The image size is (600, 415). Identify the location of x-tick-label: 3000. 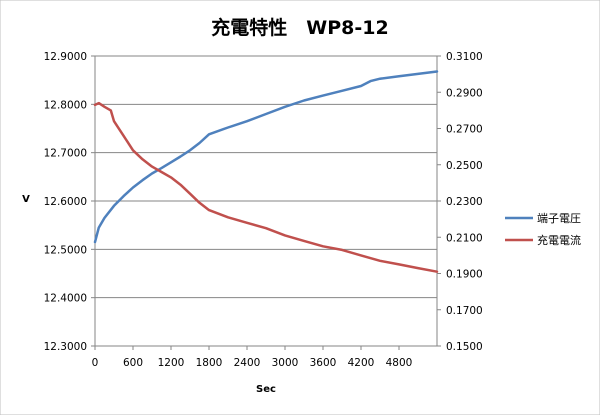
(285, 363).